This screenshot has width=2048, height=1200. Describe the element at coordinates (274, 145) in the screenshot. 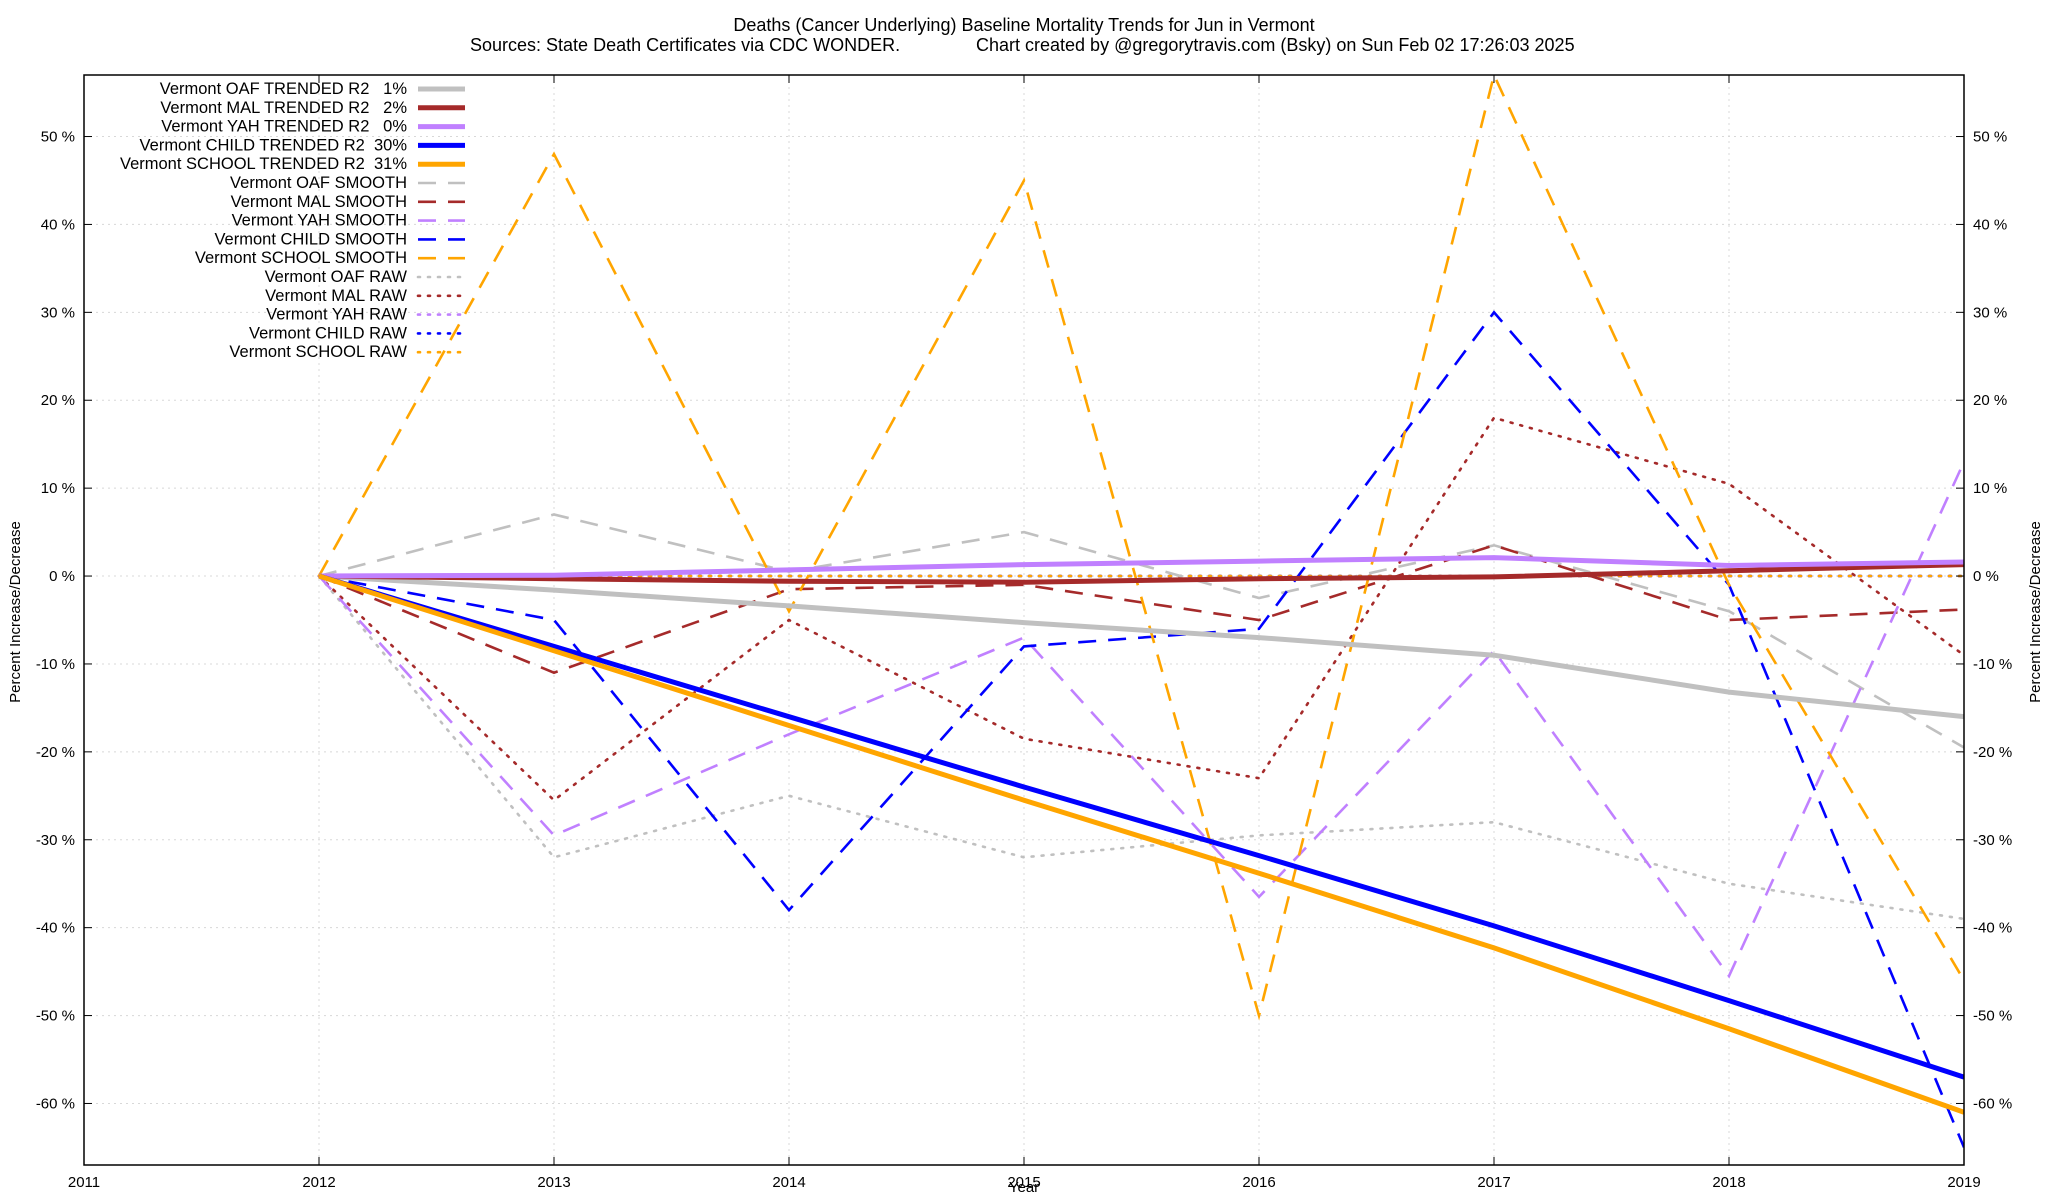

I see `legend-label-vermont-child-trended-r2-30: Vermont CHILD TRENDED R2 30%` at that location.